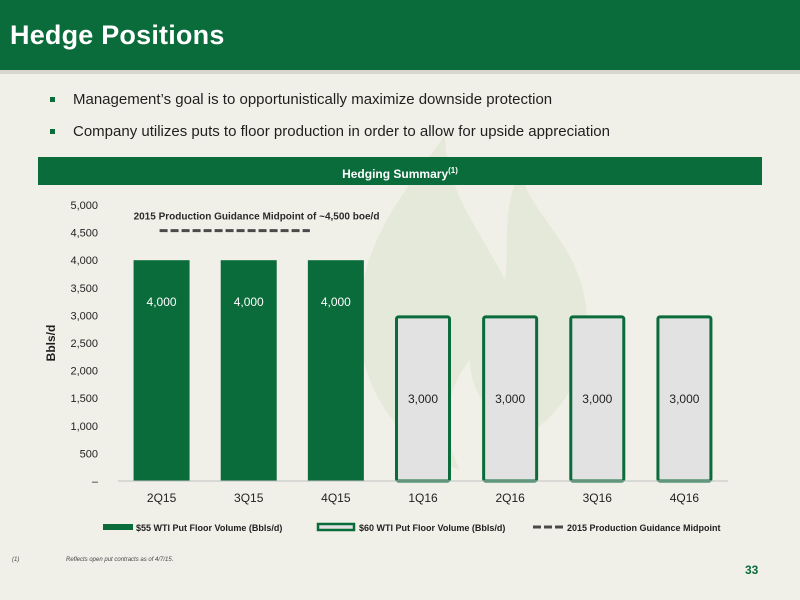  What do you see at coordinates (84, 234) in the screenshot?
I see `y-tick-label: 4,500` at bounding box center [84, 234].